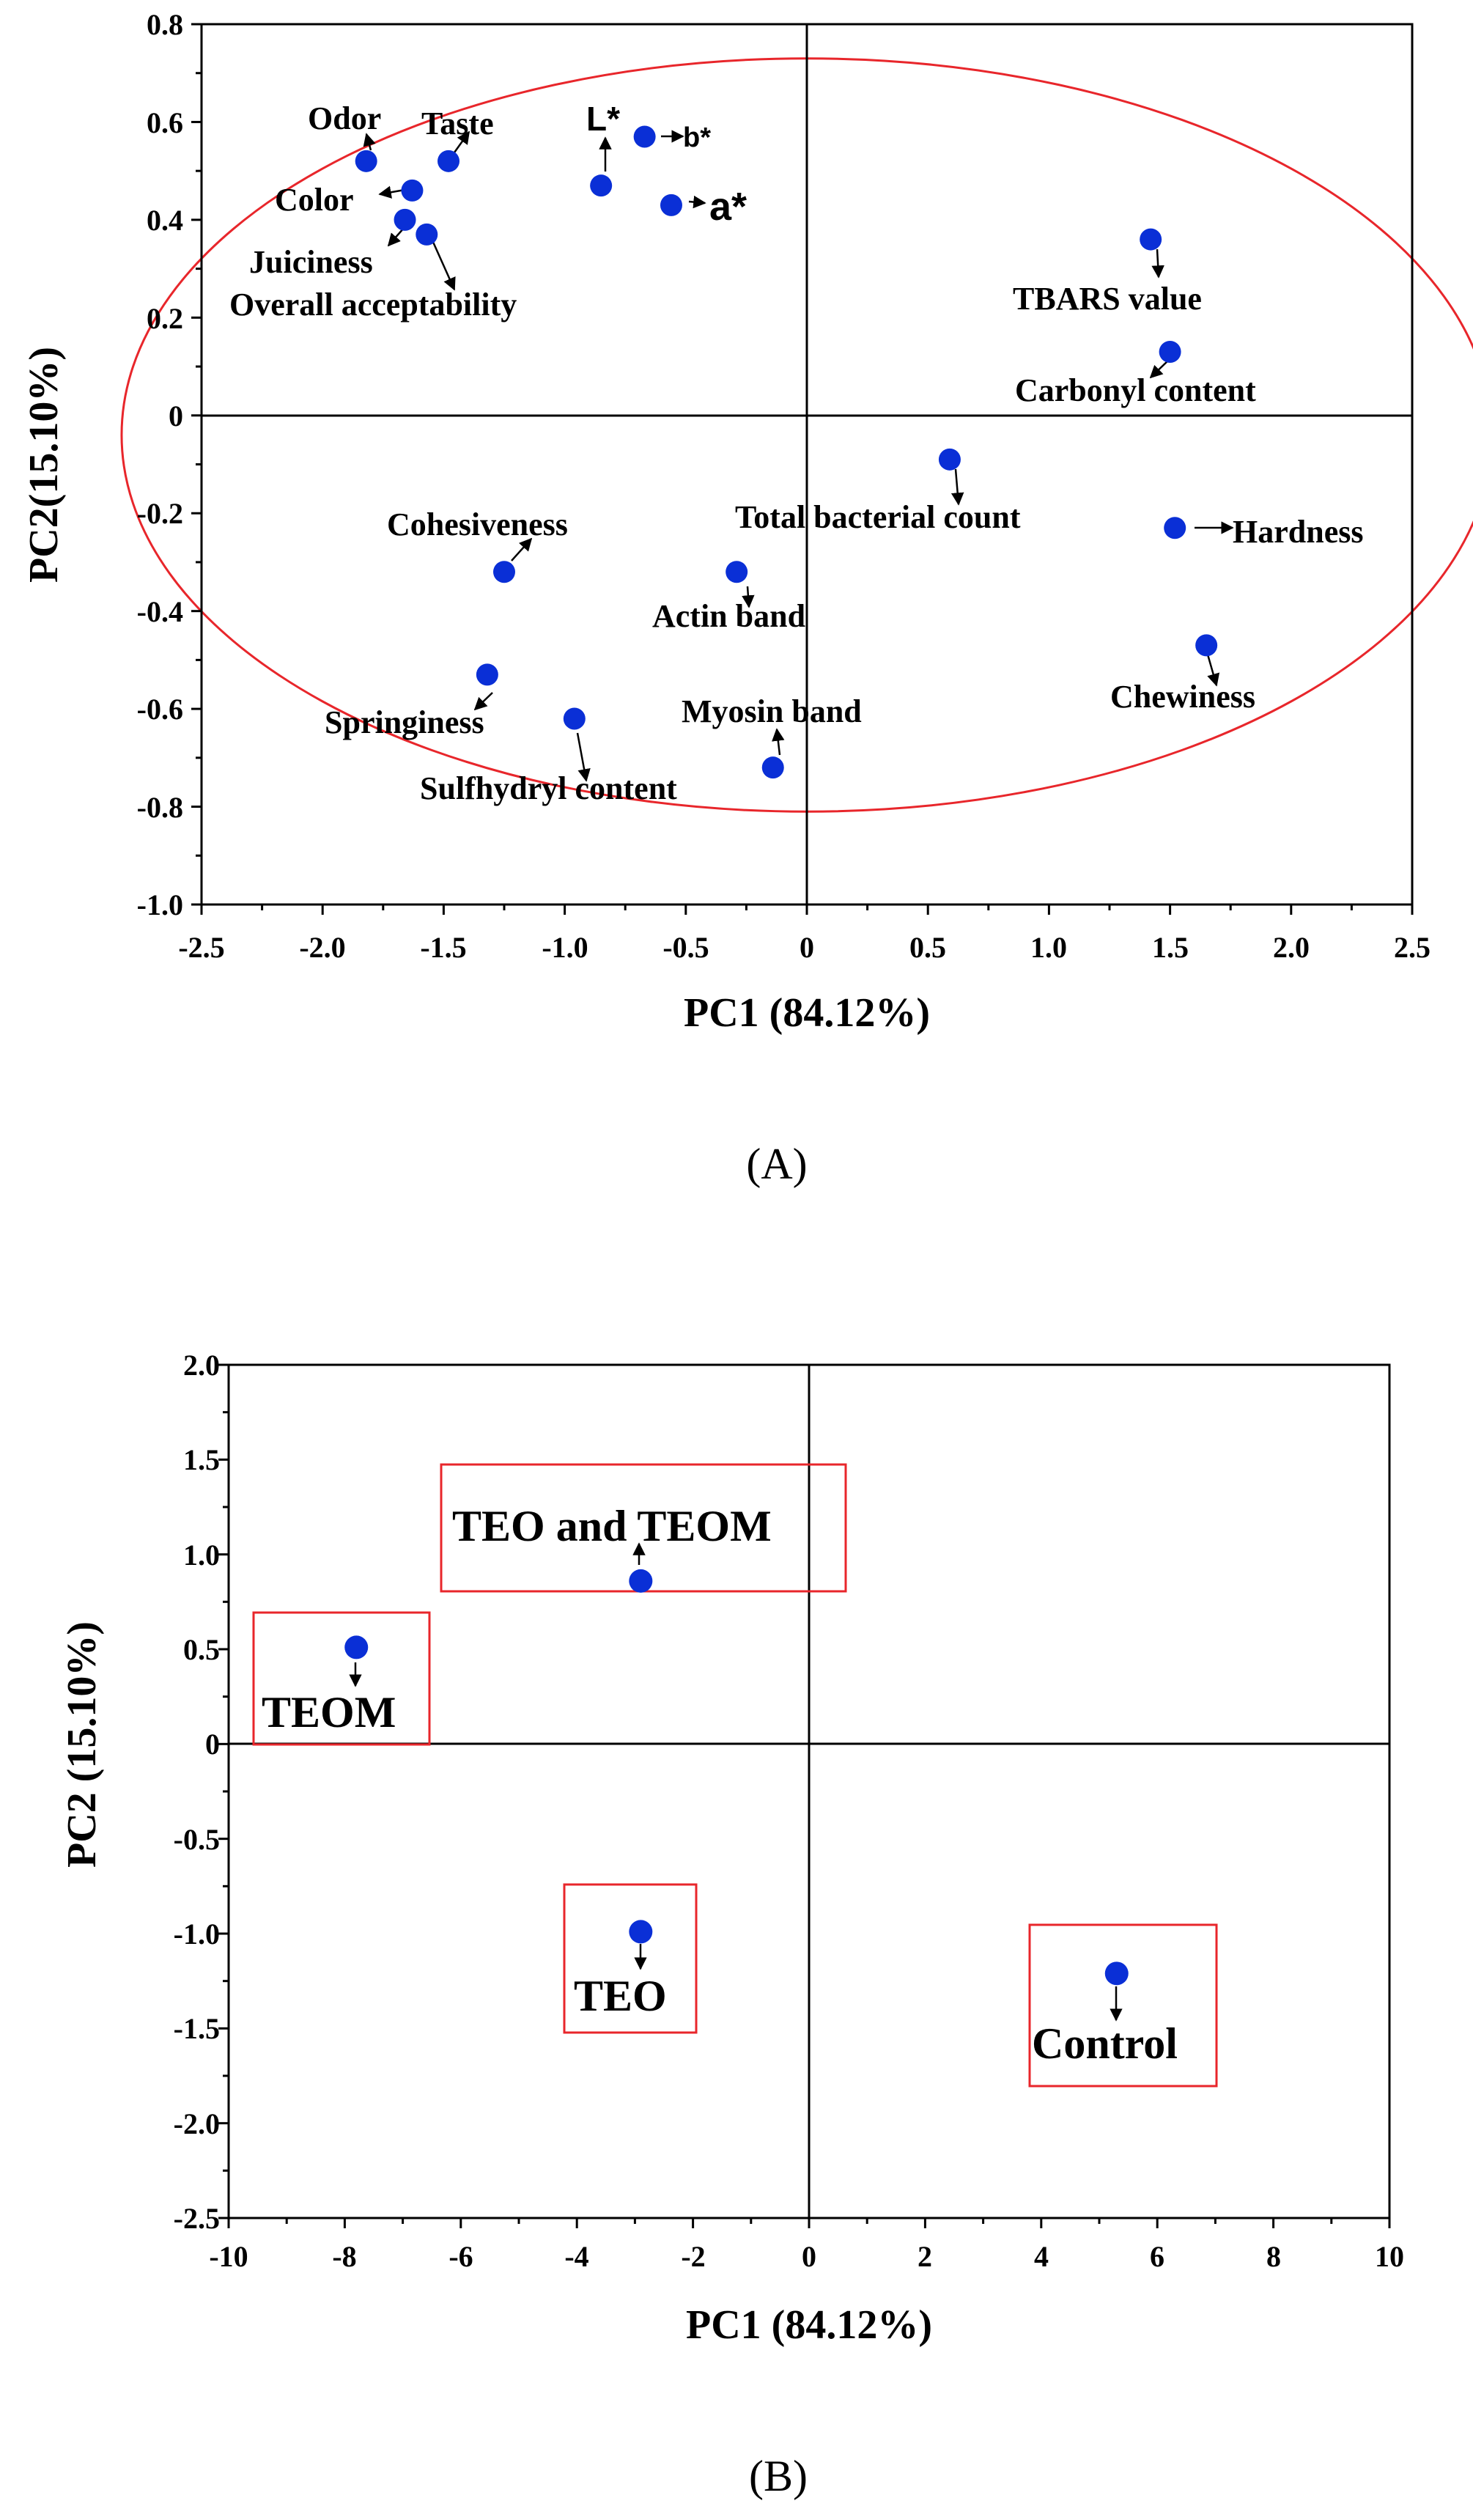 This screenshot has width=1473, height=2520. I want to click on data-point-color, so click(412, 191).